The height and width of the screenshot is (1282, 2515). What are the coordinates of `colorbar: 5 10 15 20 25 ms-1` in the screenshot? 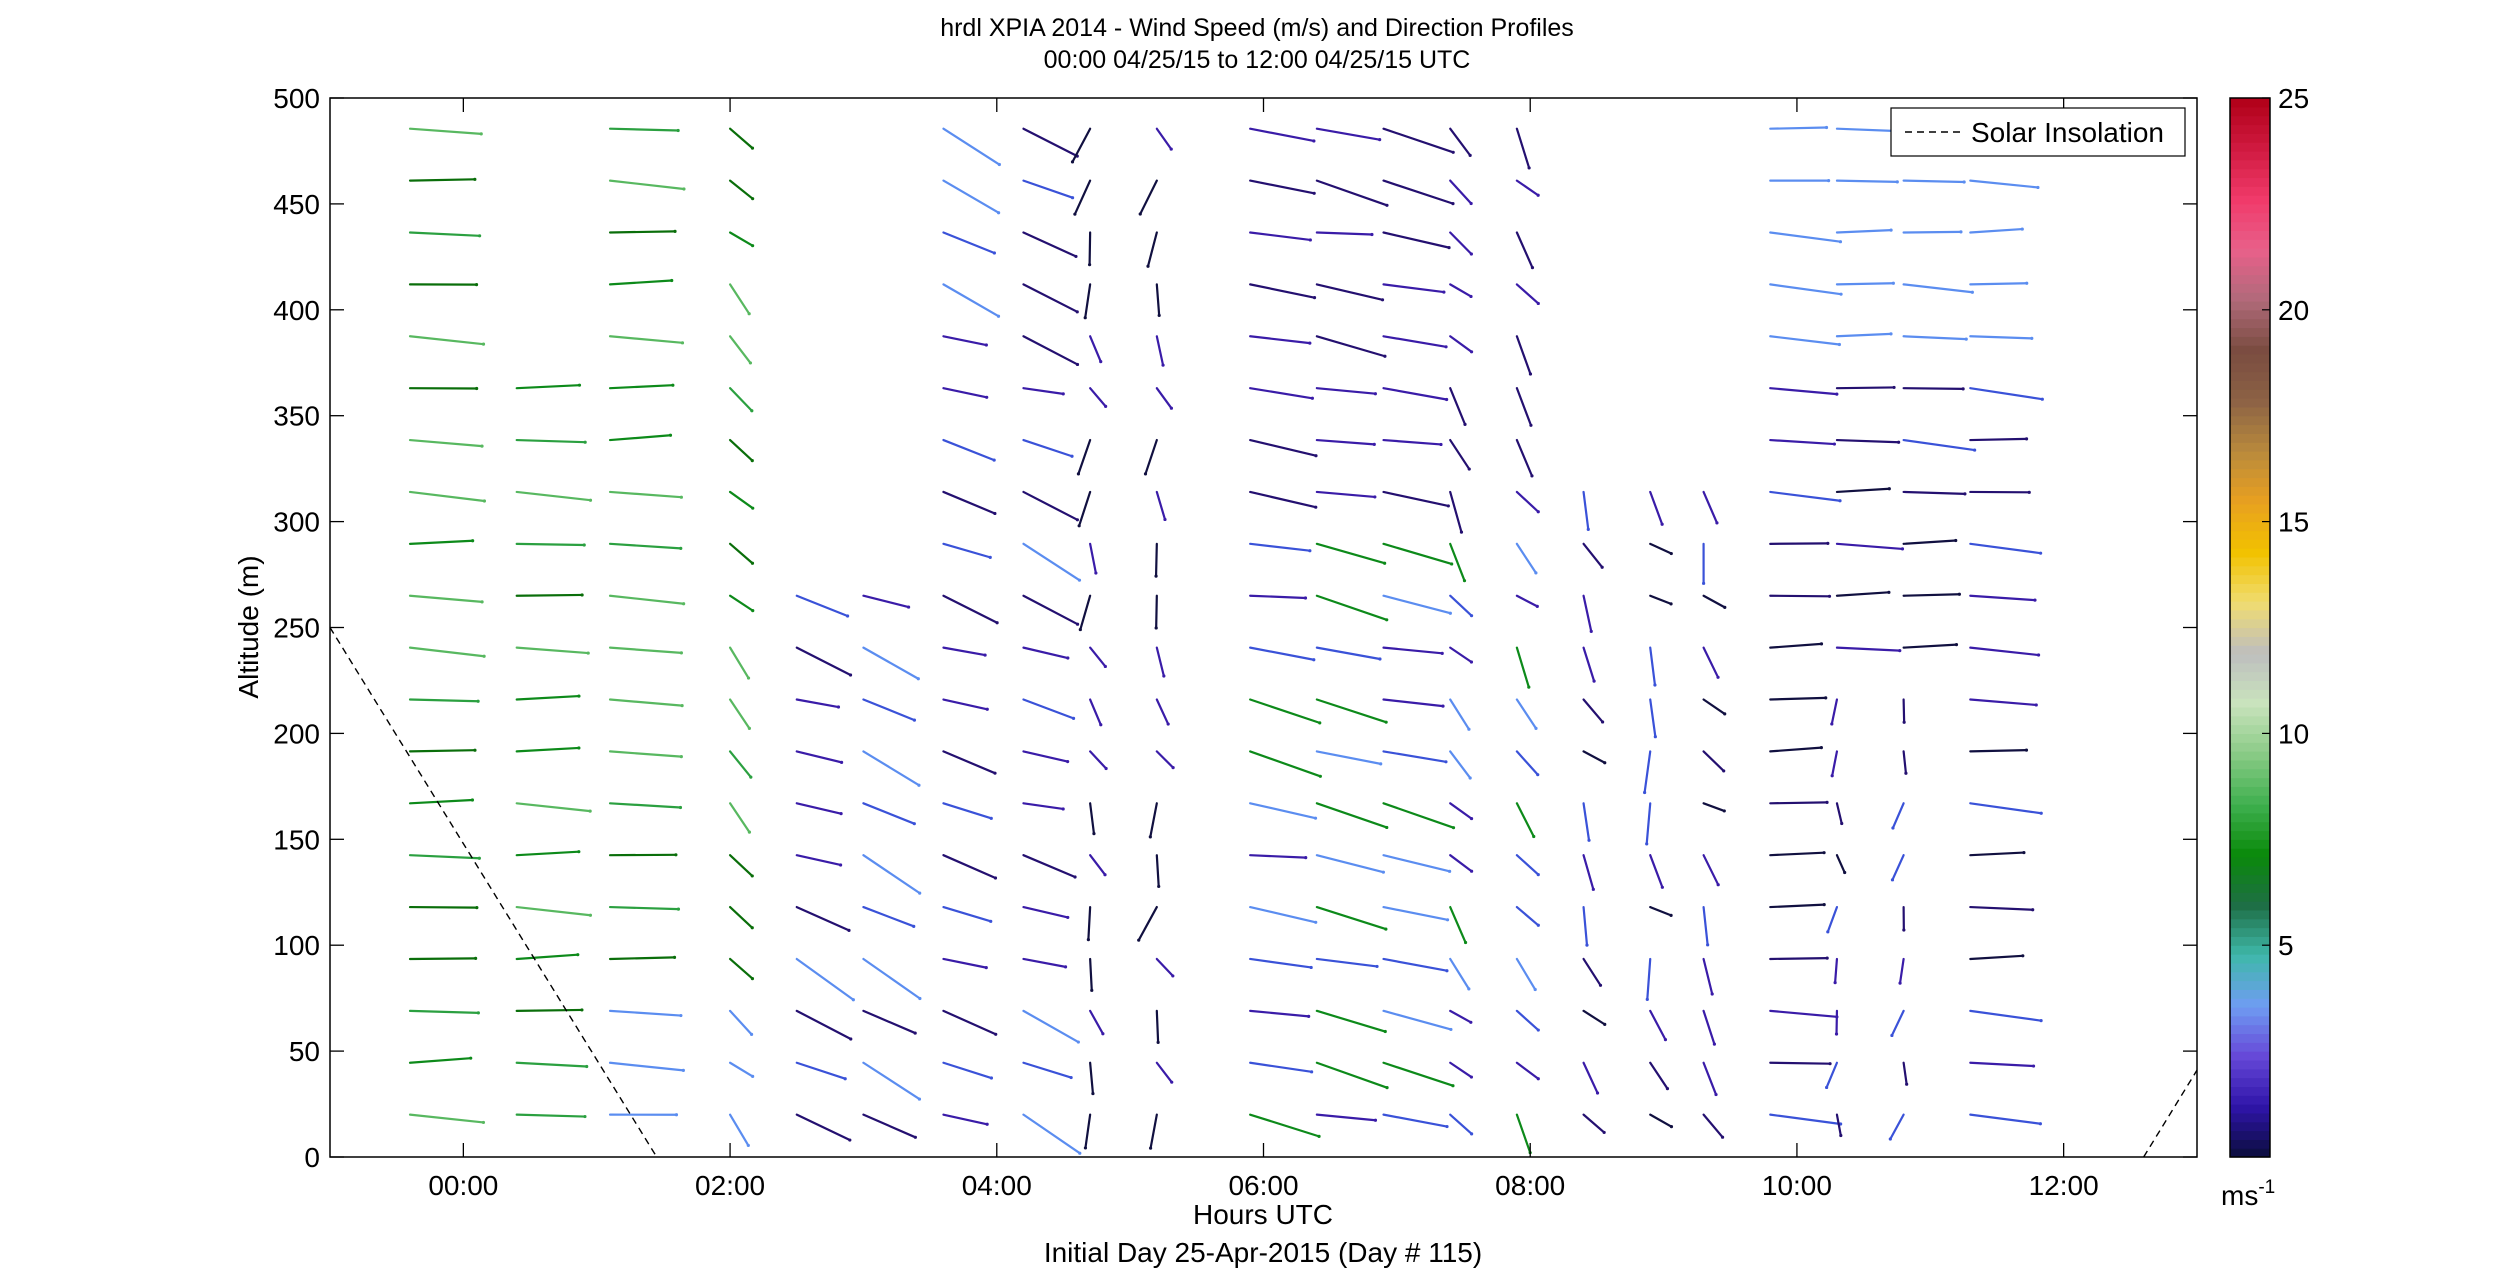 It's located at (2265, 647).